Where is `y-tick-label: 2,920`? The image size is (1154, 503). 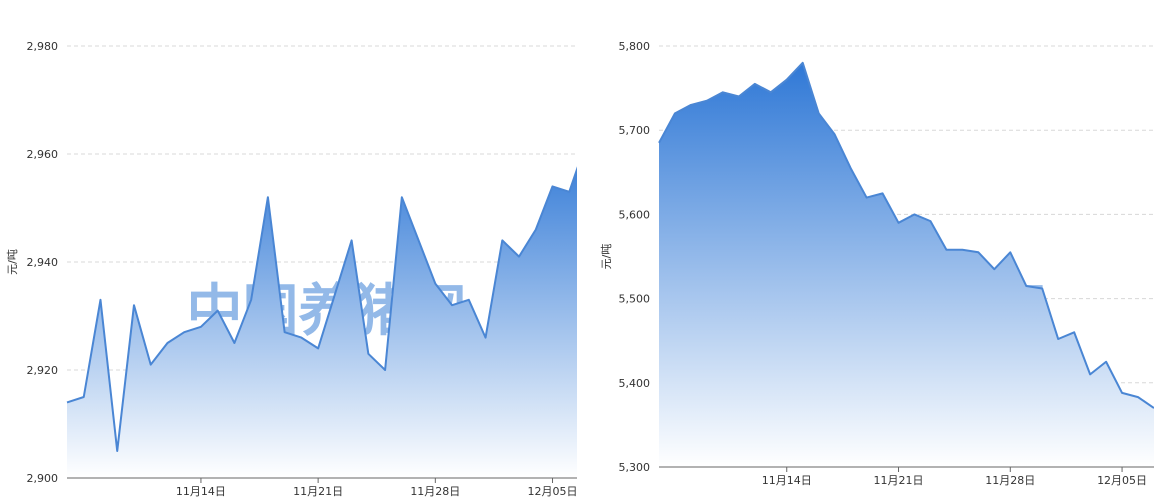 y-tick-label: 2,920 is located at coordinates (43, 370).